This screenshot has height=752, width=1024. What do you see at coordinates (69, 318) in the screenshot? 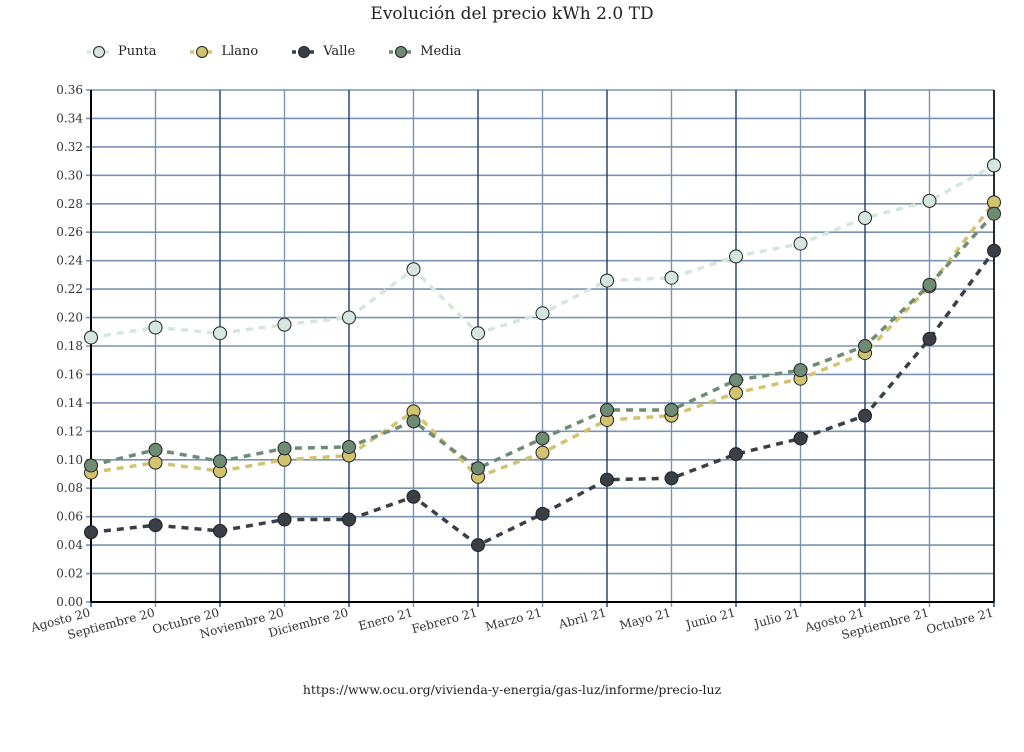
I see `y-tick-label: 0.20` at bounding box center [69, 318].